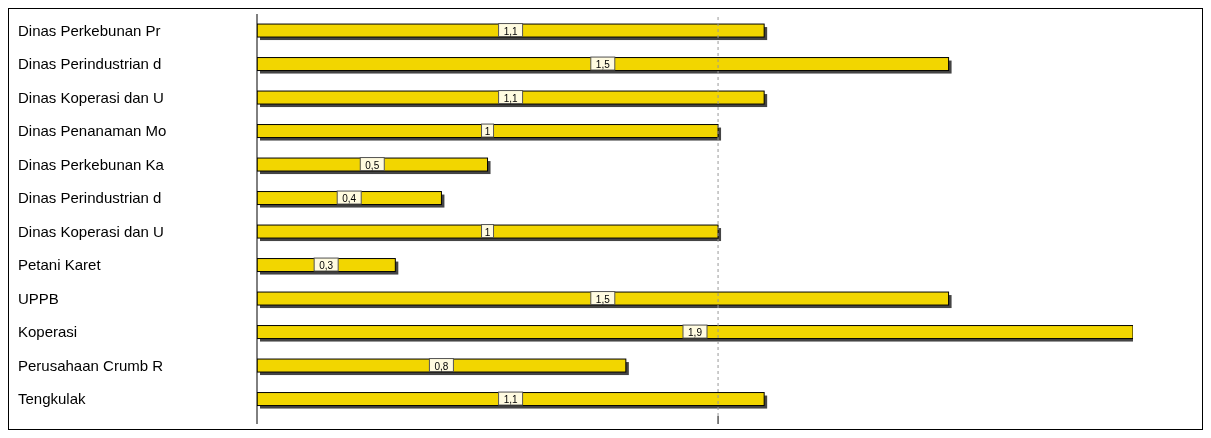 The height and width of the screenshot is (438, 1211). Describe the element at coordinates (92, 131) in the screenshot. I see `y-tick-label: Dinas Penanaman Mo` at that location.